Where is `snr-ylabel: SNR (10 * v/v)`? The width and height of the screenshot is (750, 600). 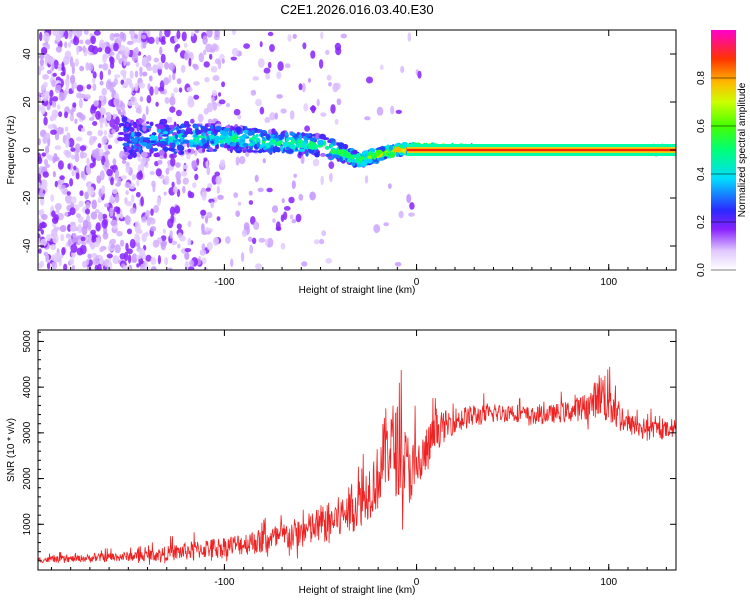
snr-ylabel: SNR (10 * v/v) is located at coordinates (11, 450).